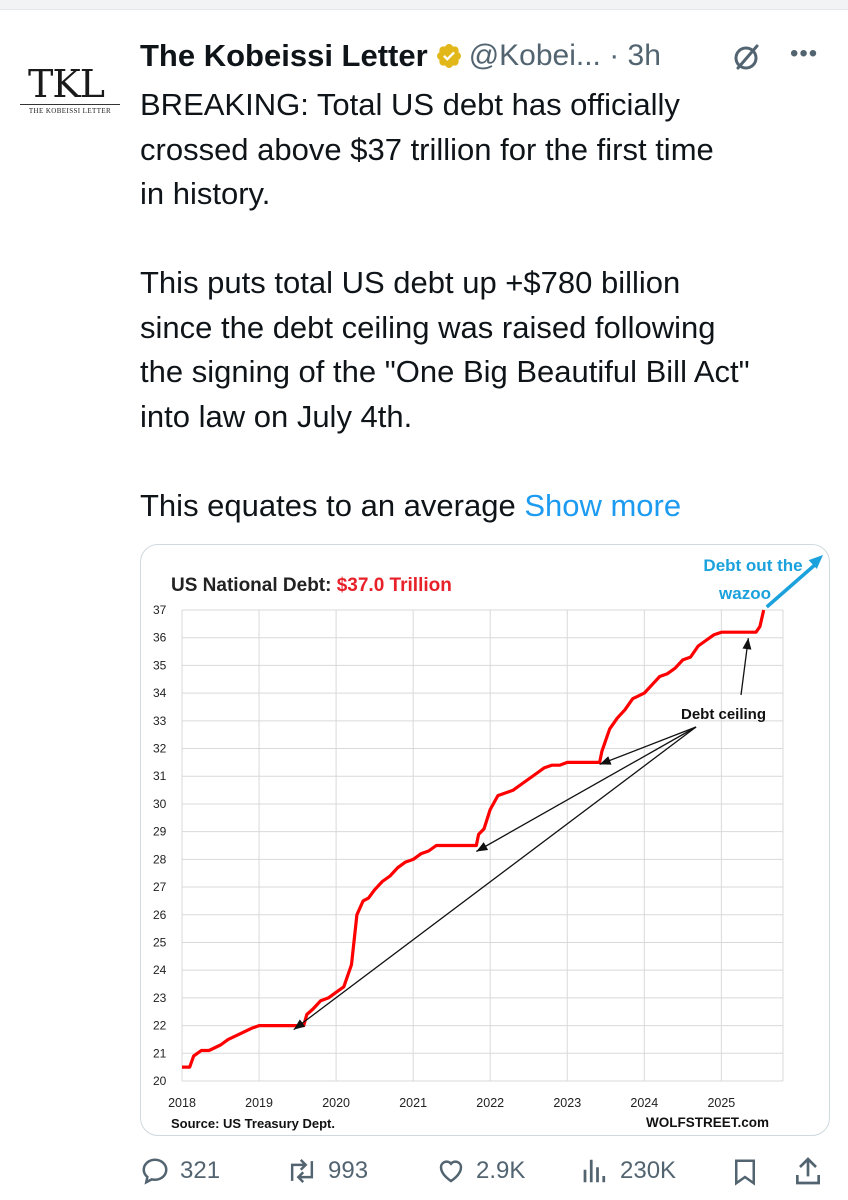  Describe the element at coordinates (160, 804) in the screenshot. I see `y-tick-label: 30` at that location.